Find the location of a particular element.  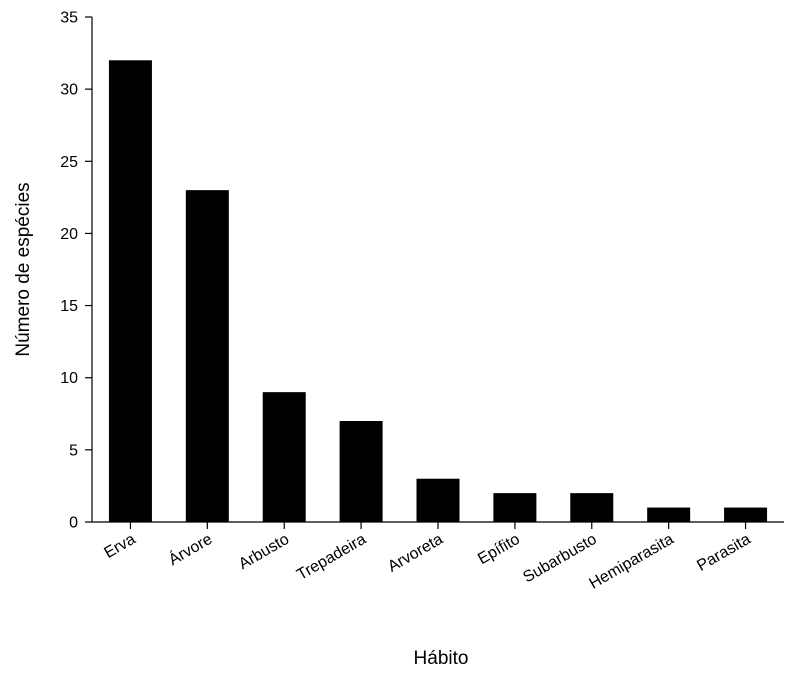

bar-erva is located at coordinates (130, 291).